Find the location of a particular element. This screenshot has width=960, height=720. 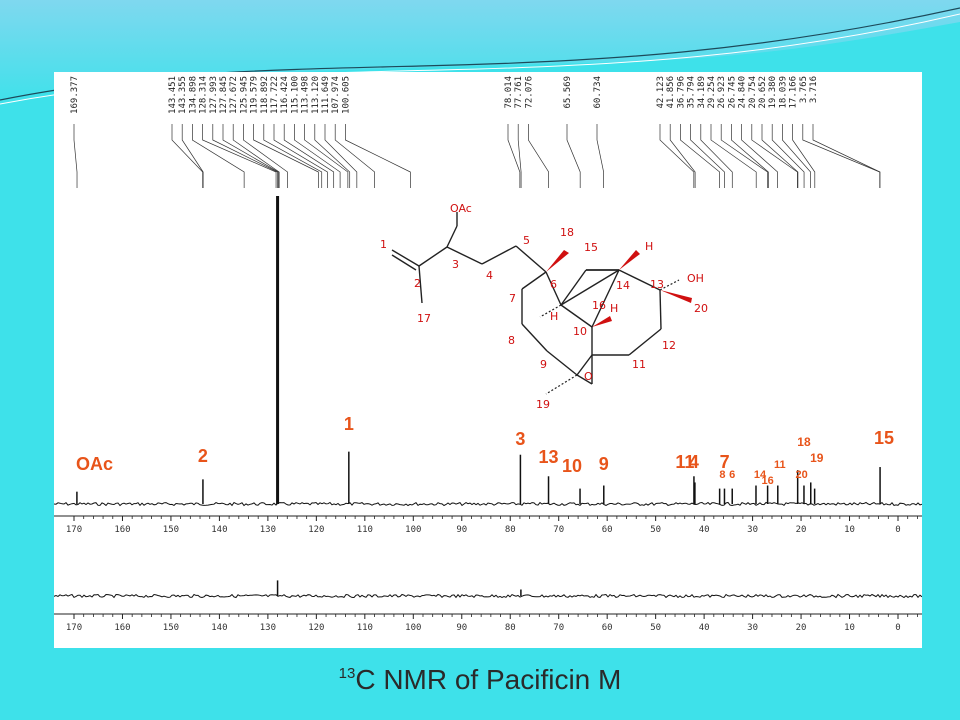

atom-label: OH is located at coordinates (695, 278).